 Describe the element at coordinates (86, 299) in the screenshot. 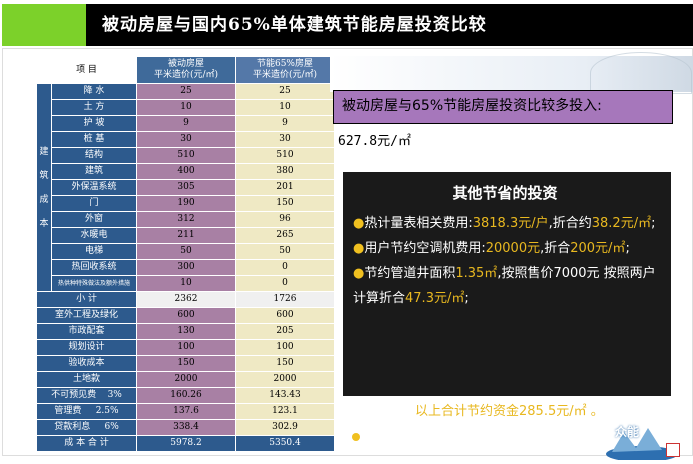

I see `subtotal-label: 小 计` at that location.